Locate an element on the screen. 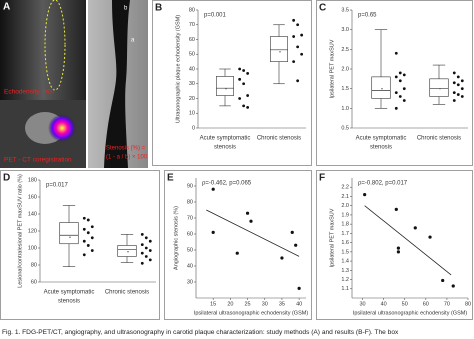  y-tick-label: 180 is located at coordinates (32, 180).